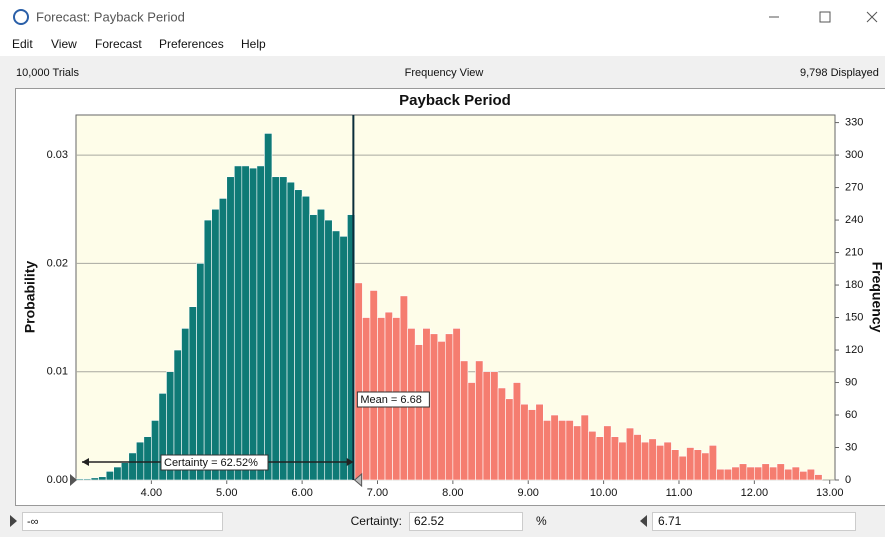 The height and width of the screenshot is (537, 885). Describe the element at coordinates (825, 17) in the screenshot. I see `maximize` at that location.